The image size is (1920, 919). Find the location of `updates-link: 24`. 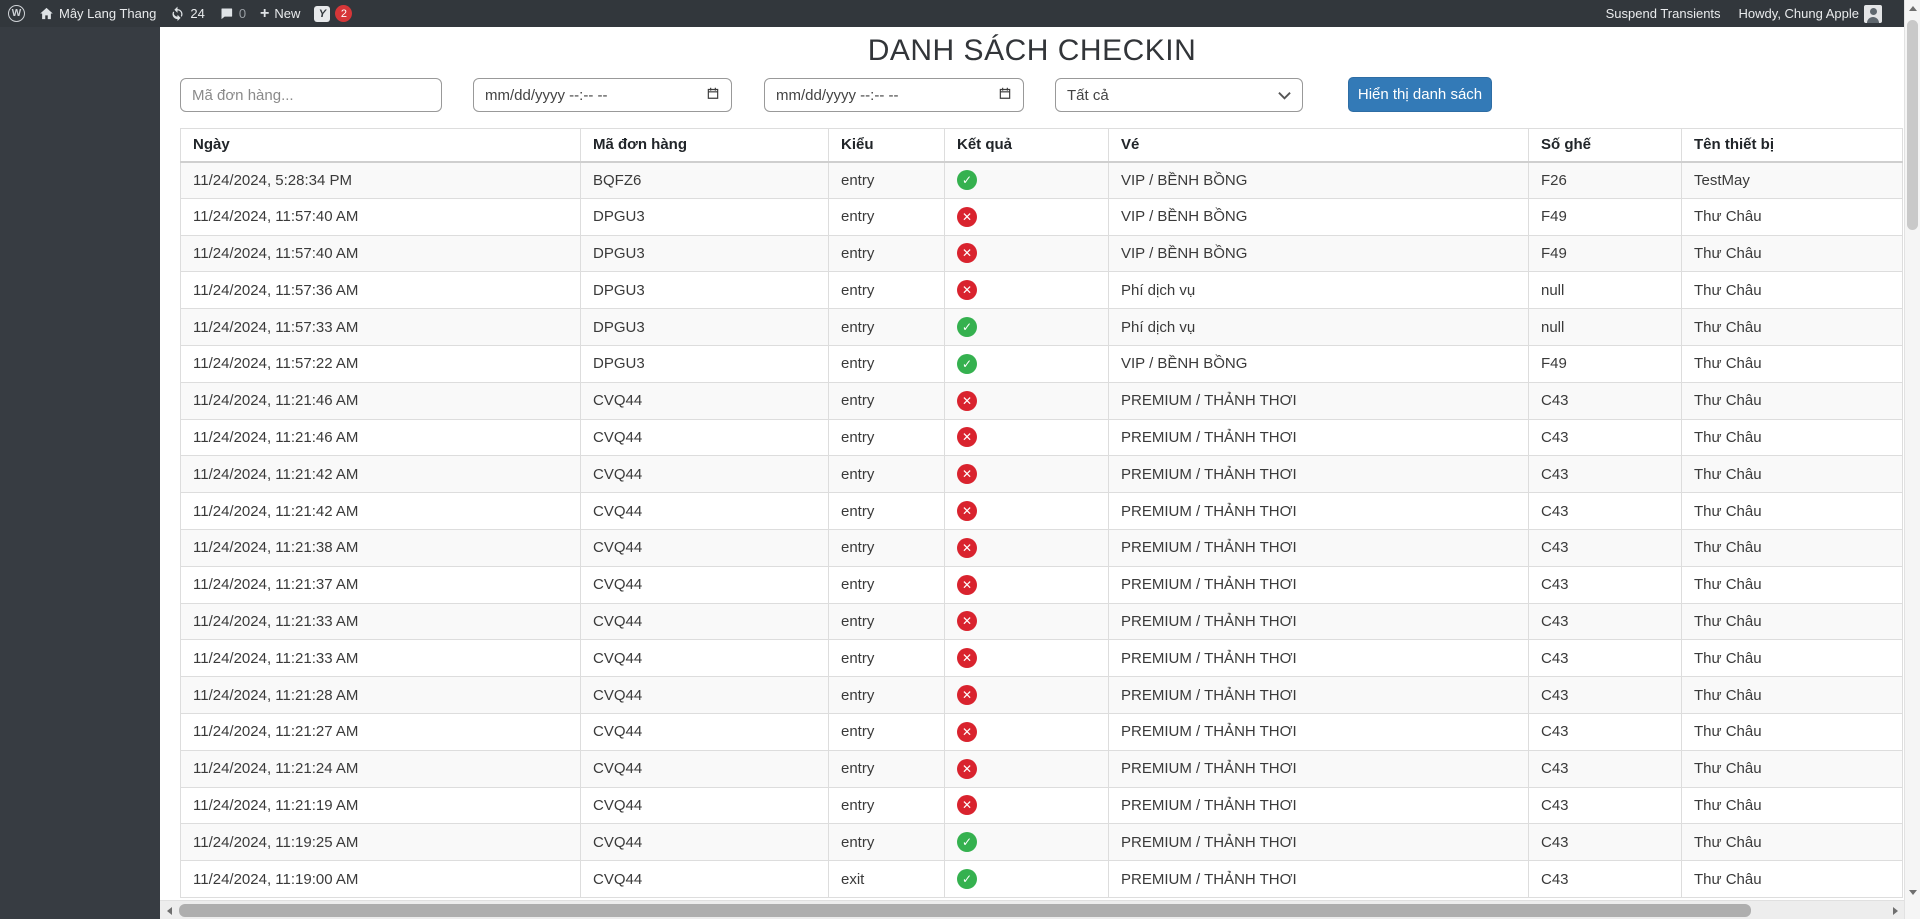

updates-link: 24 is located at coordinates (187, 13).